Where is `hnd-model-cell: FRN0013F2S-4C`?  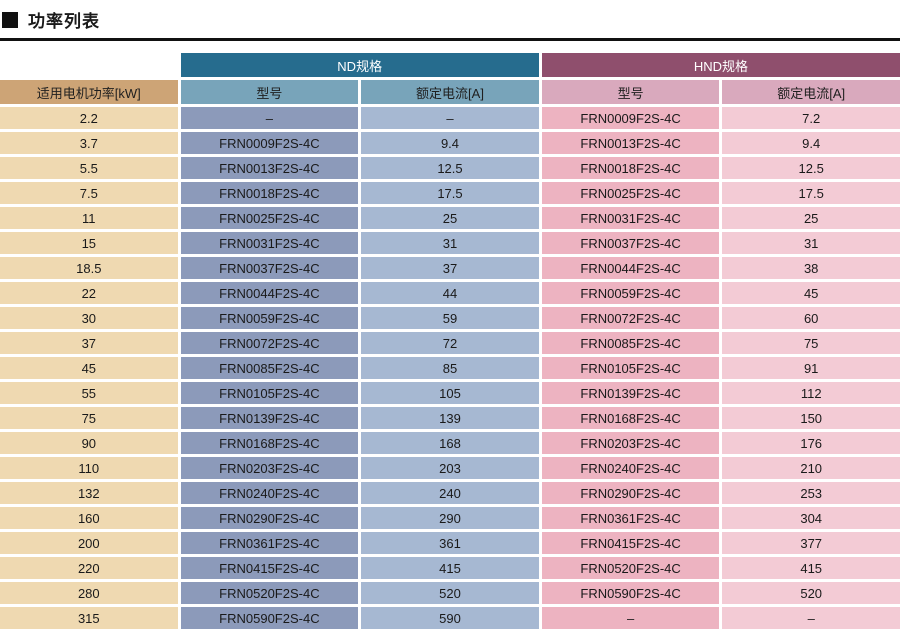
hnd-model-cell: FRN0013F2S-4C is located at coordinates (630, 143).